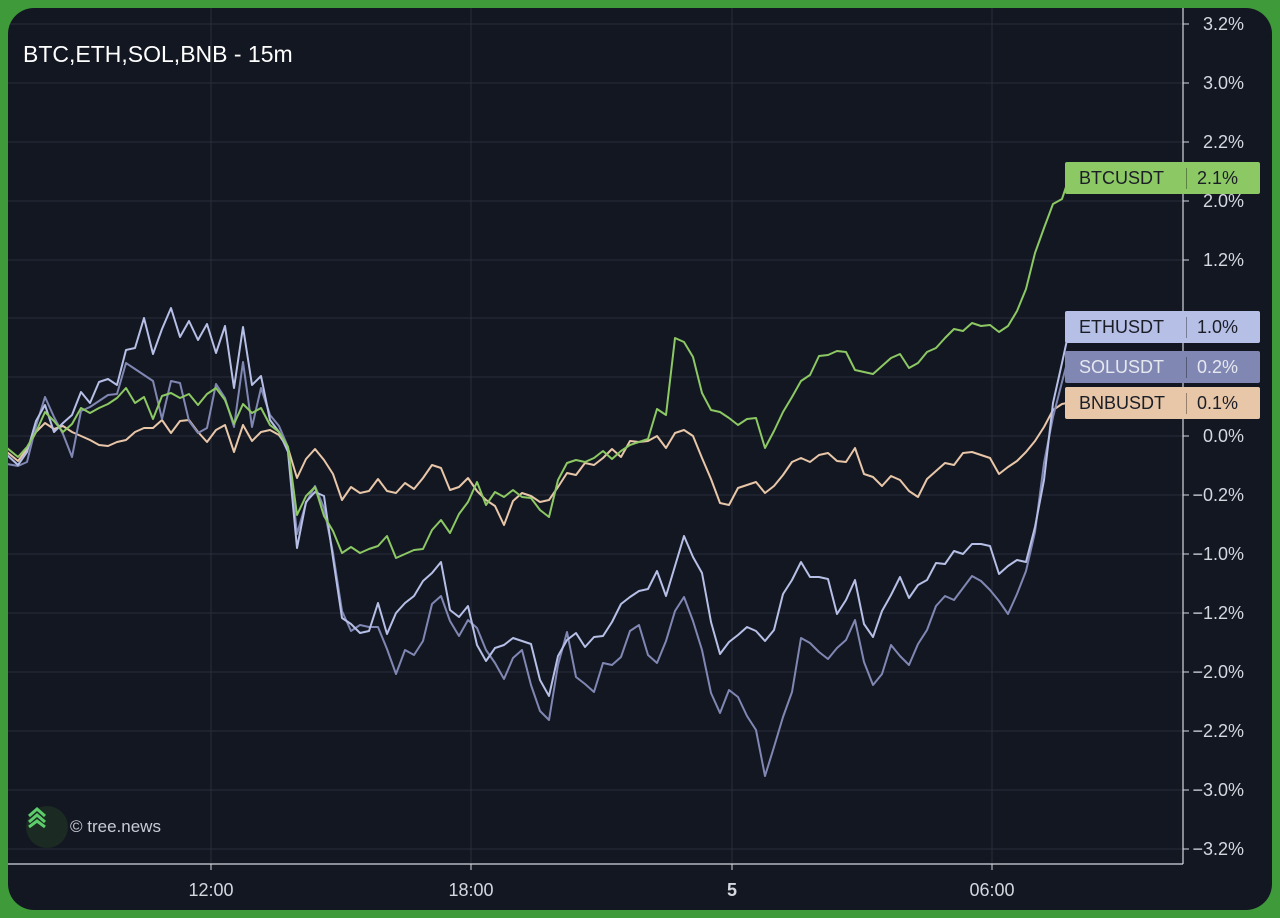 The image size is (1280, 918). I want to click on x-tick-label: 5, so click(732, 890).